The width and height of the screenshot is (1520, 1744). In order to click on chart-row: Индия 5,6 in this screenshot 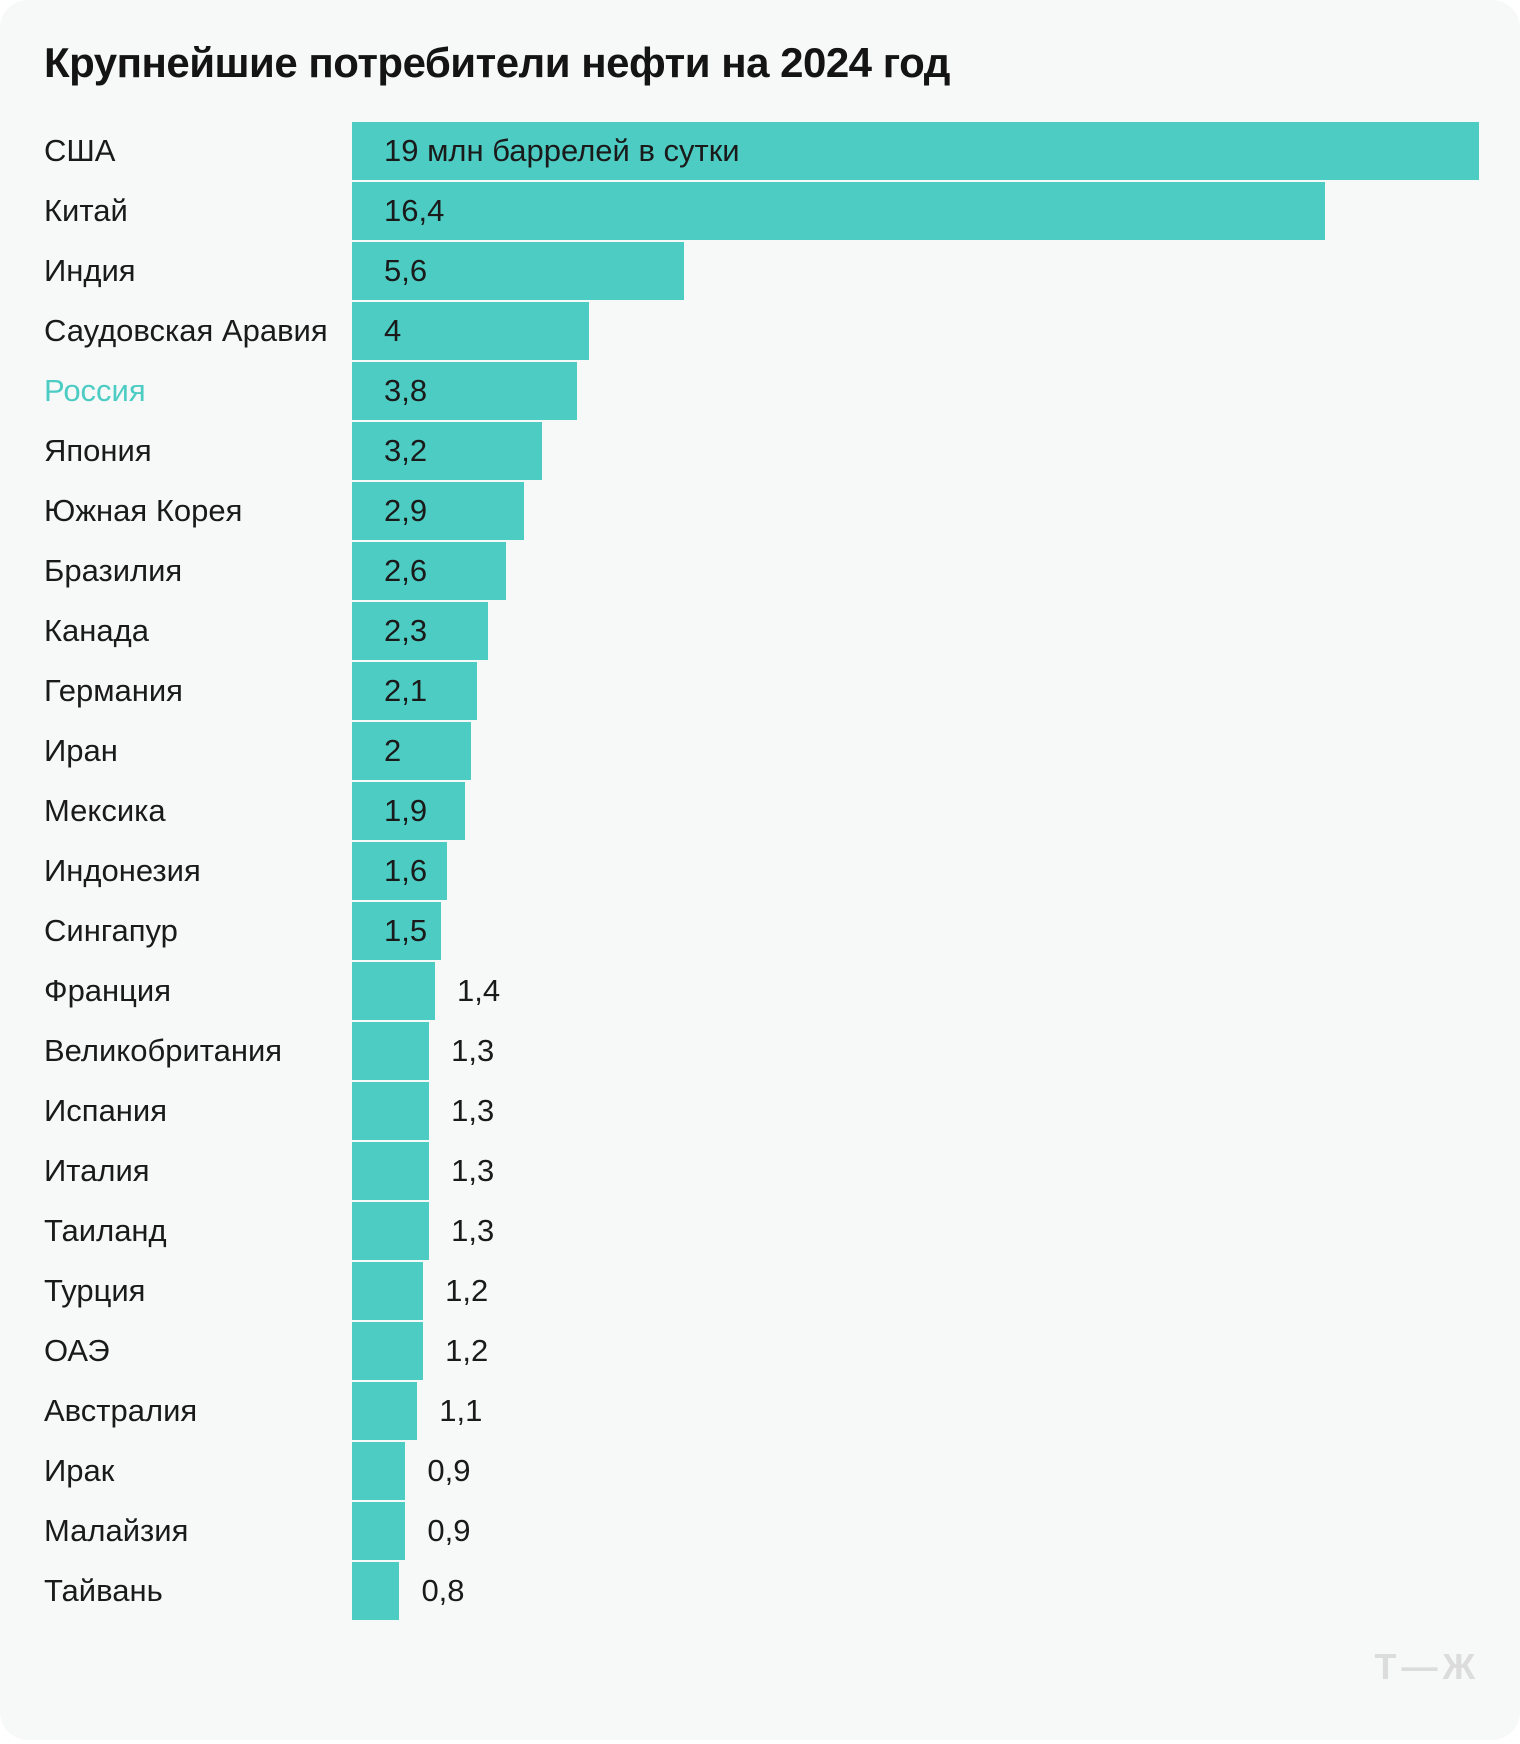, I will do `click(761, 271)`.